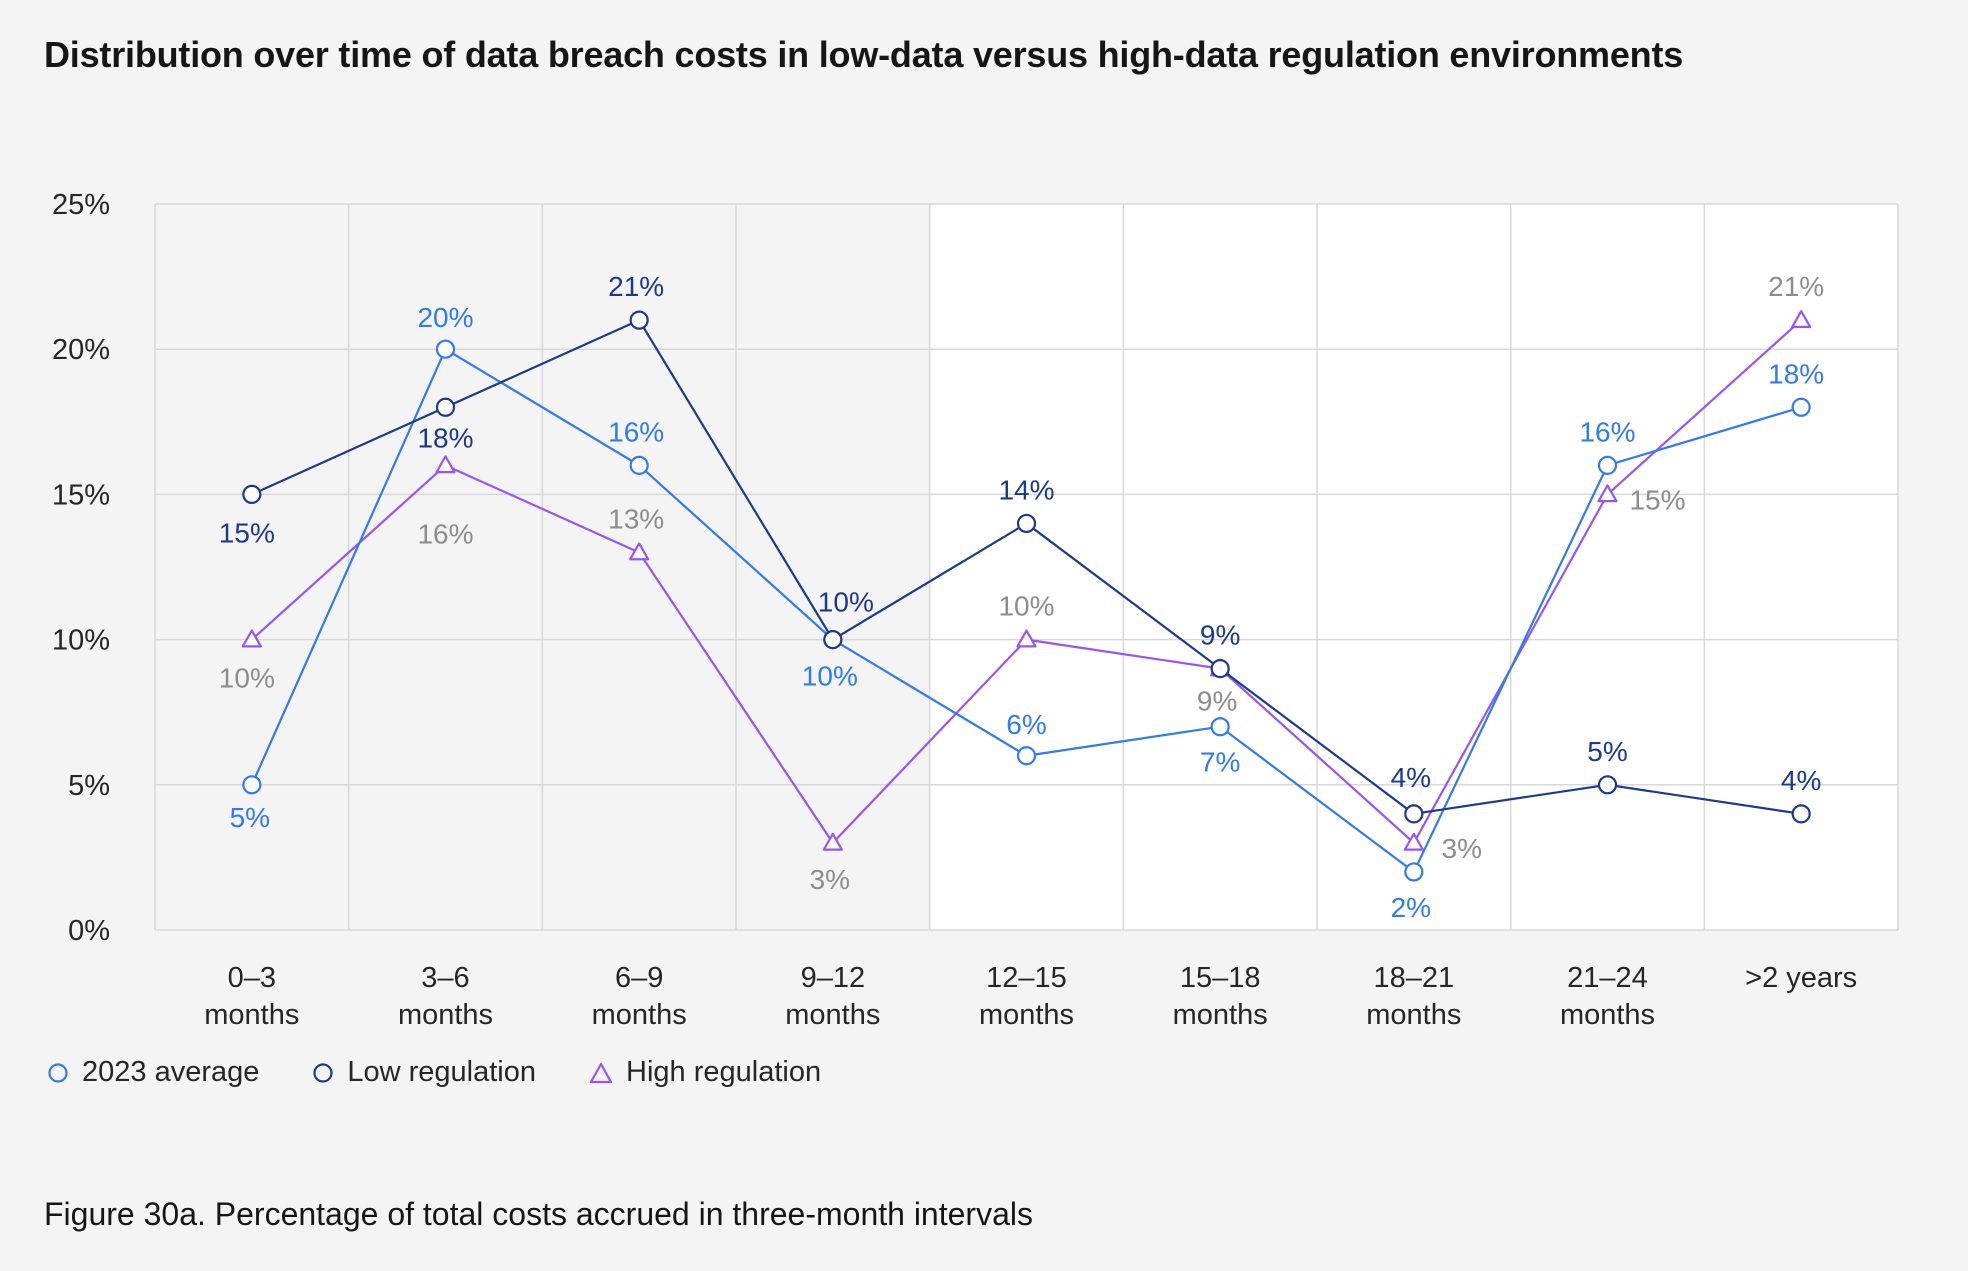 The image size is (1968, 1271). What do you see at coordinates (445, 317) in the screenshot?
I see `data-label-avg: 20%` at bounding box center [445, 317].